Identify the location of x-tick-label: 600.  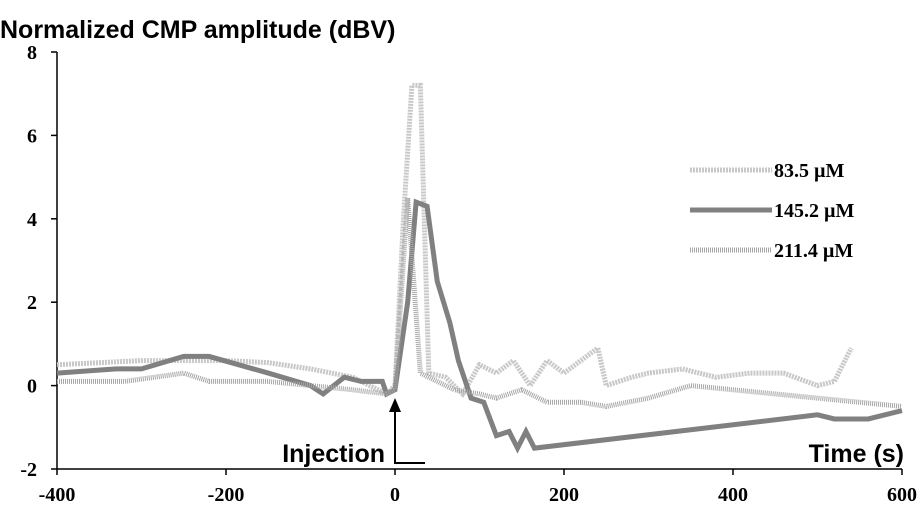
(902, 495).